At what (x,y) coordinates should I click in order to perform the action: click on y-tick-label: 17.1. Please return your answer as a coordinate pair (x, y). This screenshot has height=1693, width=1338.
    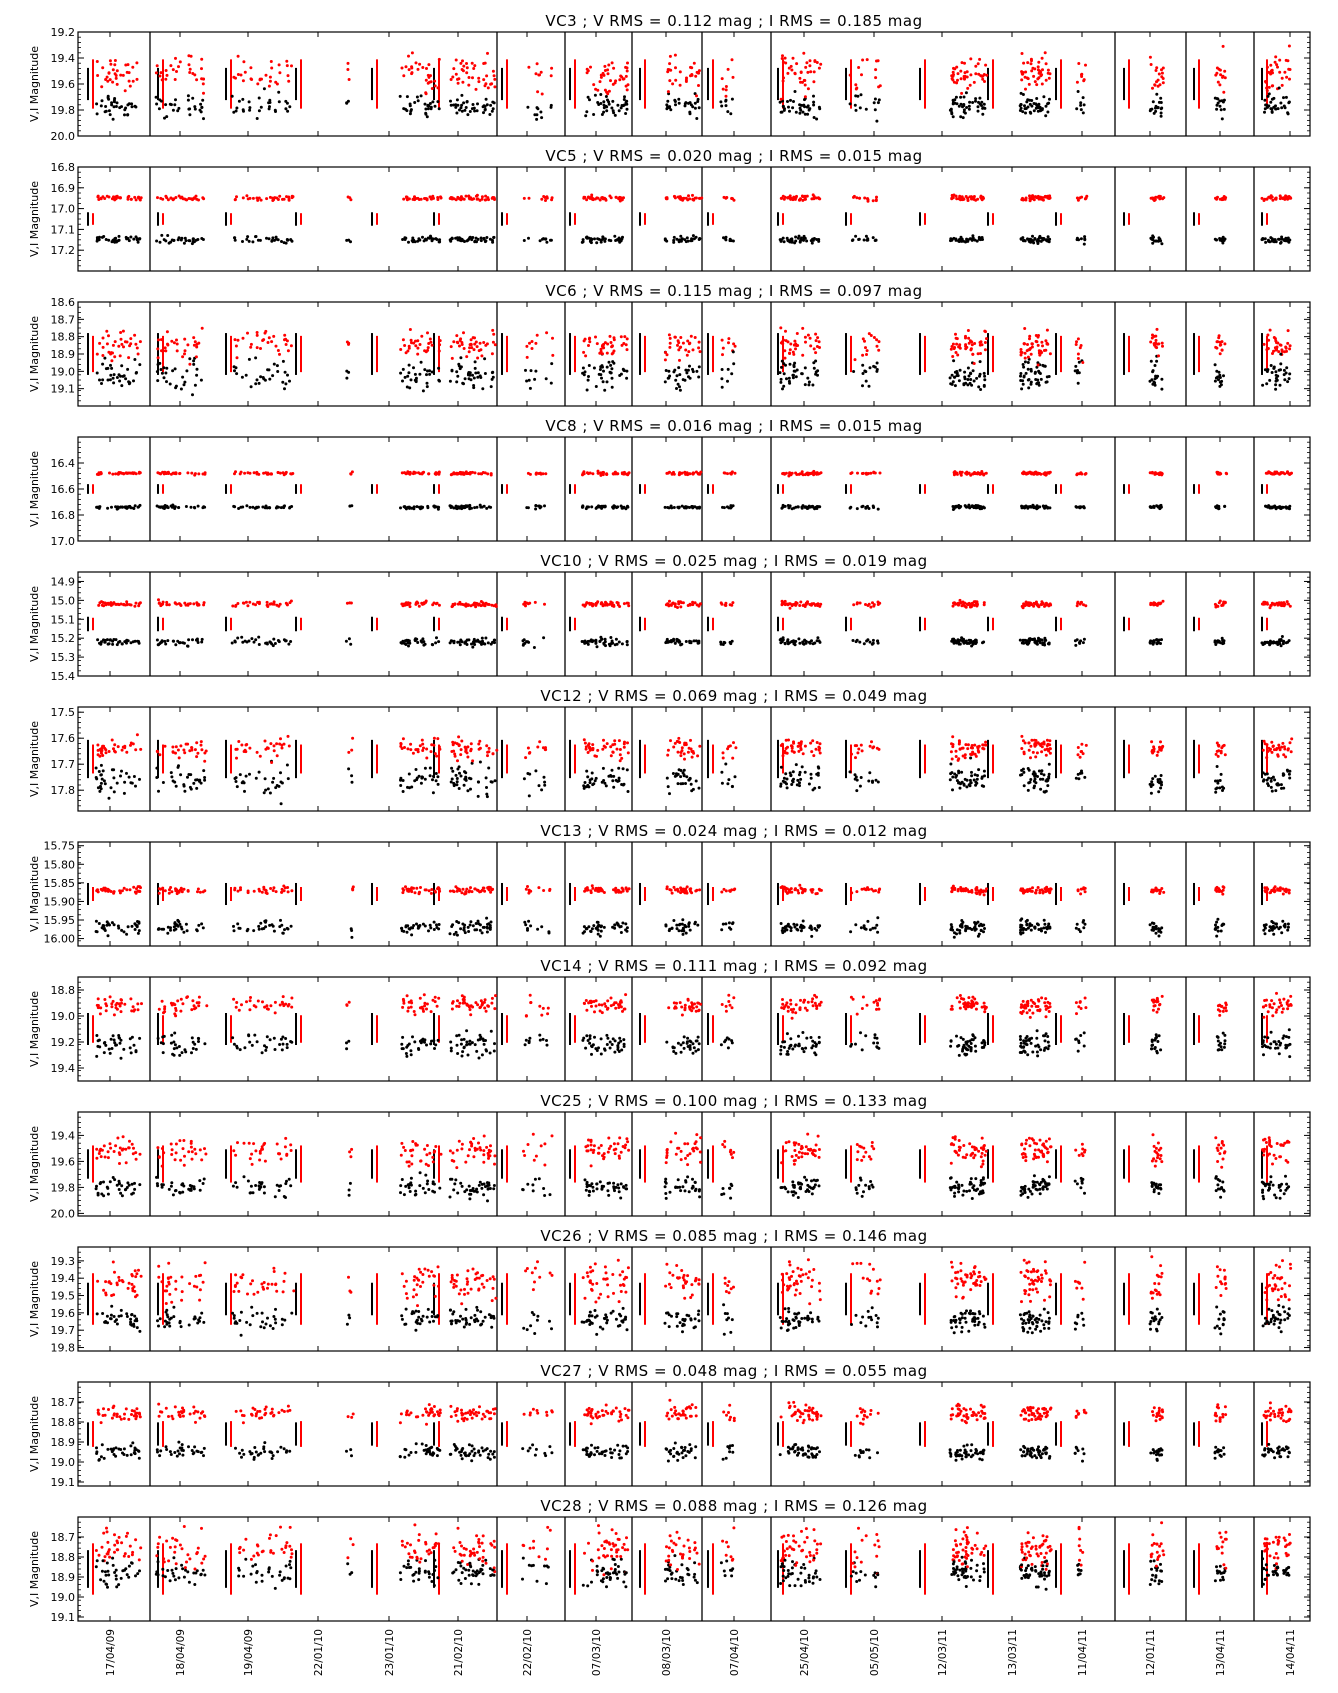
    Looking at the image, I should click on (63, 229).